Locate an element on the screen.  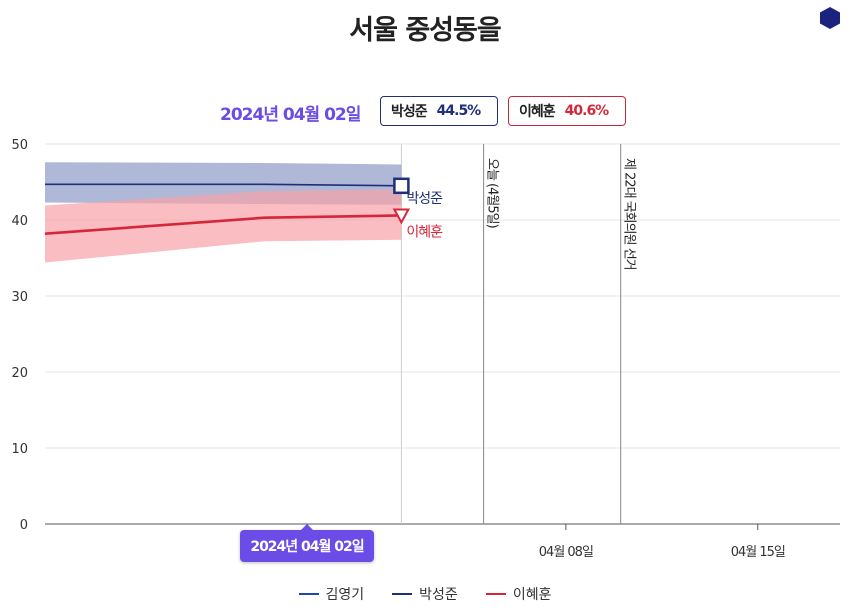
x-tick-label: 04월 08일 is located at coordinates (566, 552).